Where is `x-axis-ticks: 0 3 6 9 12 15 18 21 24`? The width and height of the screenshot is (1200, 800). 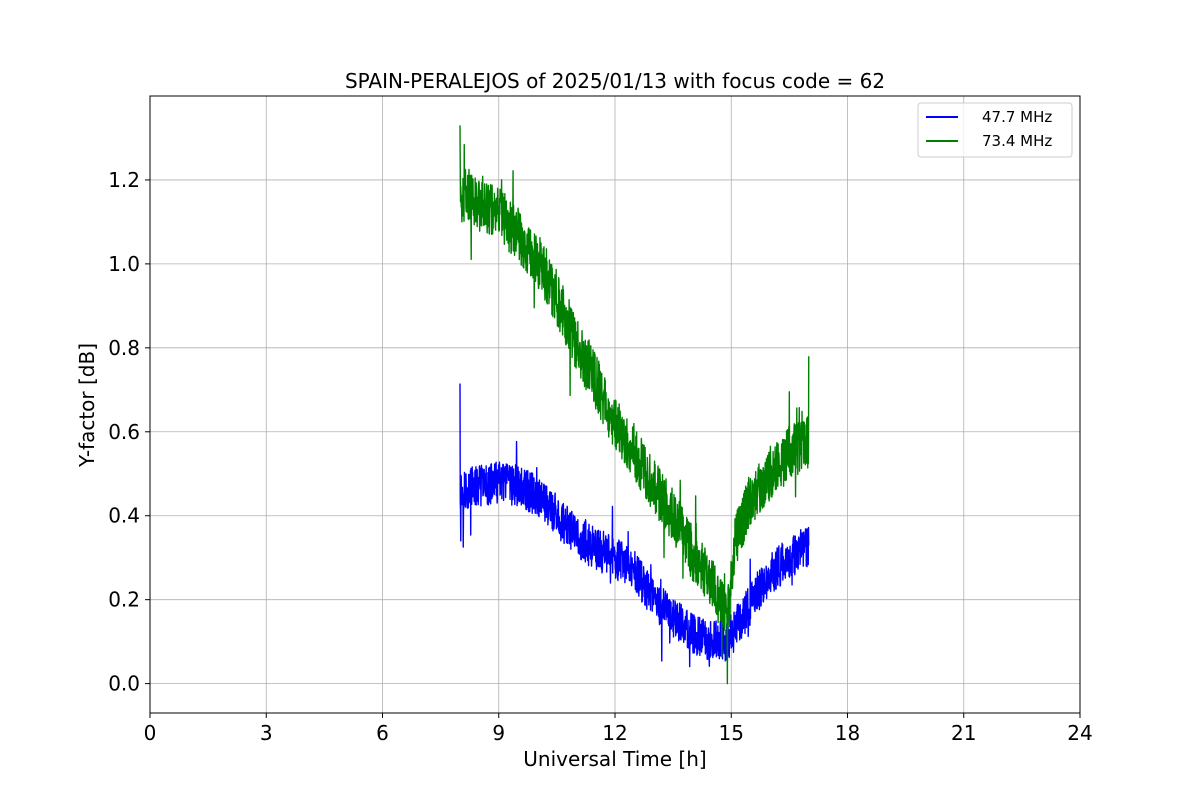
x-axis-ticks: 0 3 6 9 12 15 18 21 24 is located at coordinates (618, 729).